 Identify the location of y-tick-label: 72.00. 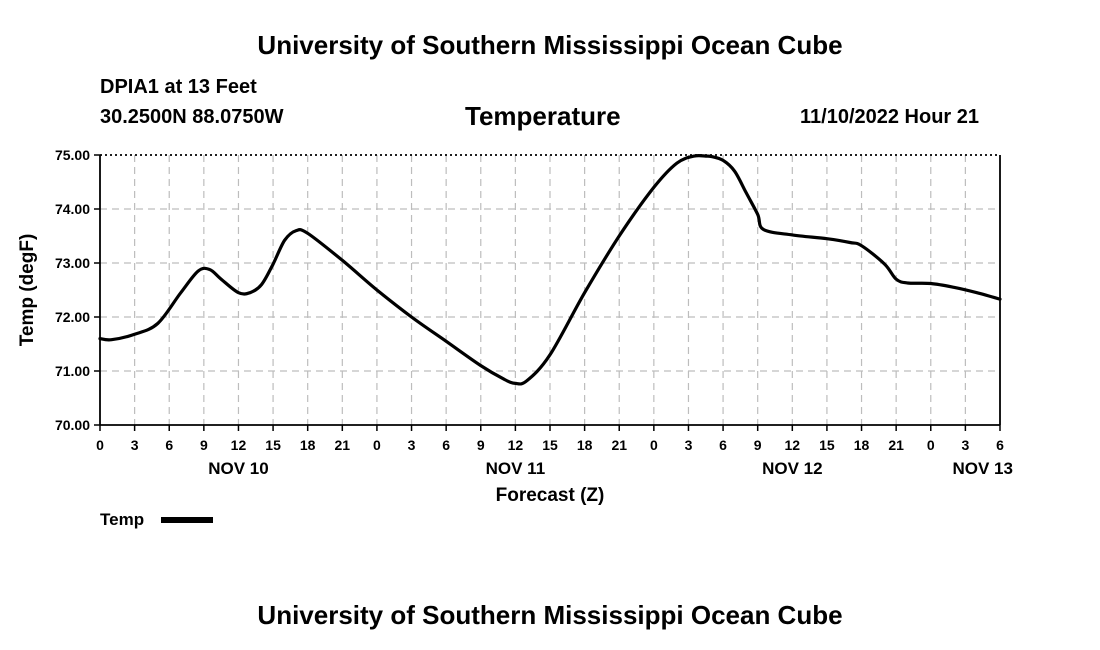
(72, 317).